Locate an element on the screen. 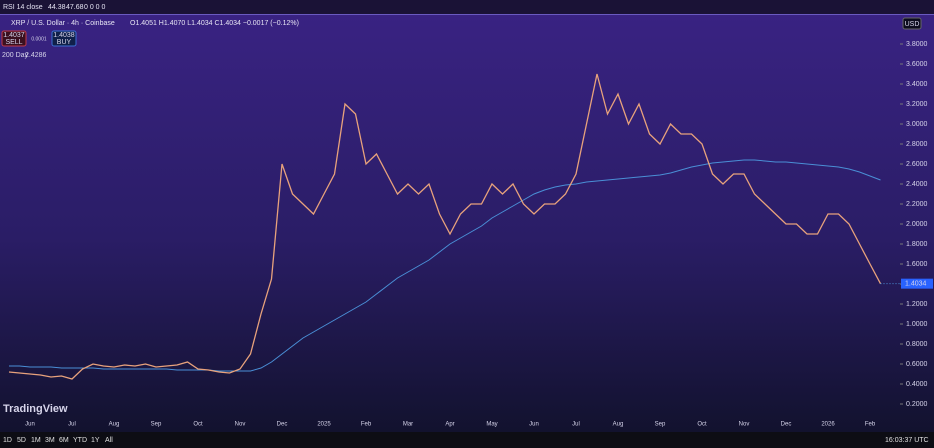 The height and width of the screenshot is (448, 934). last-price-tag is located at coordinates (917, 283).